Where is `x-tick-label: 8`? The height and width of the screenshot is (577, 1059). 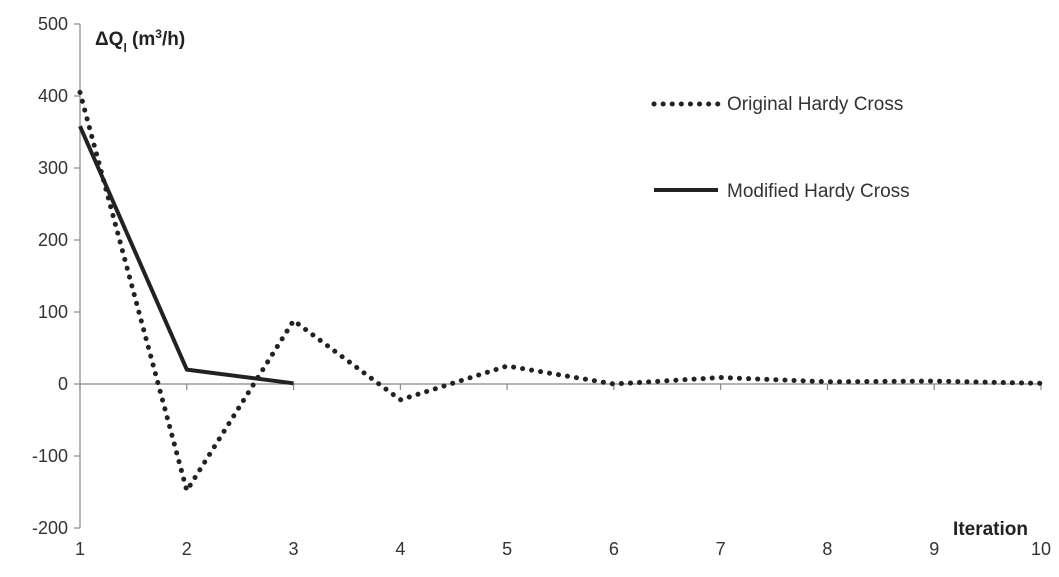
x-tick-label: 8 is located at coordinates (827, 549).